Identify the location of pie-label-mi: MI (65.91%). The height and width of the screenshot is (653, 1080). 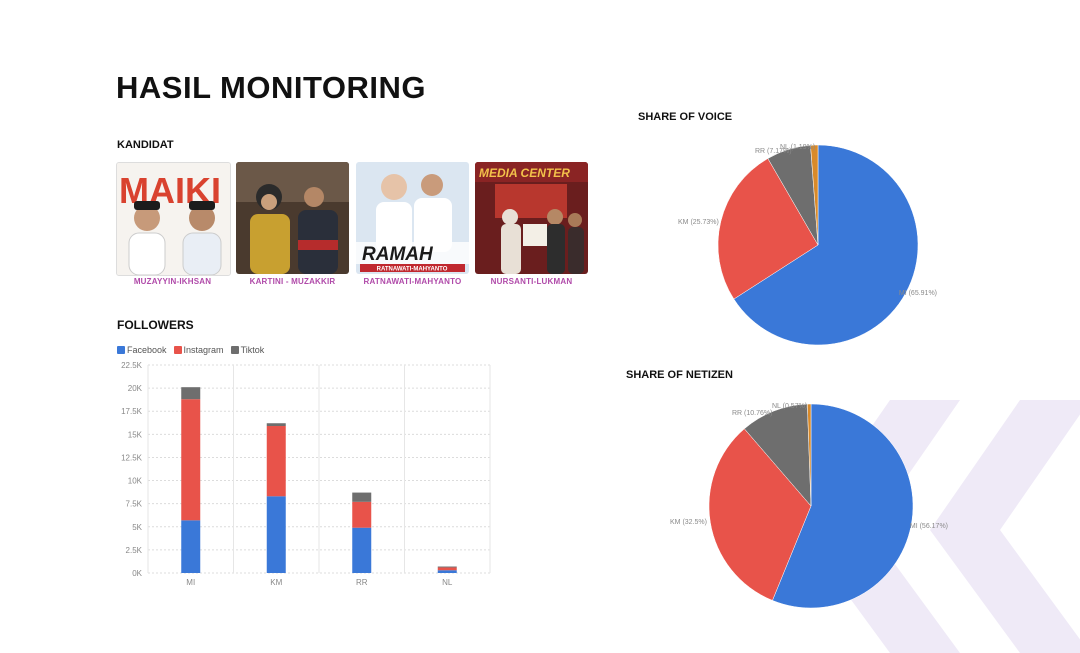
(918, 293).